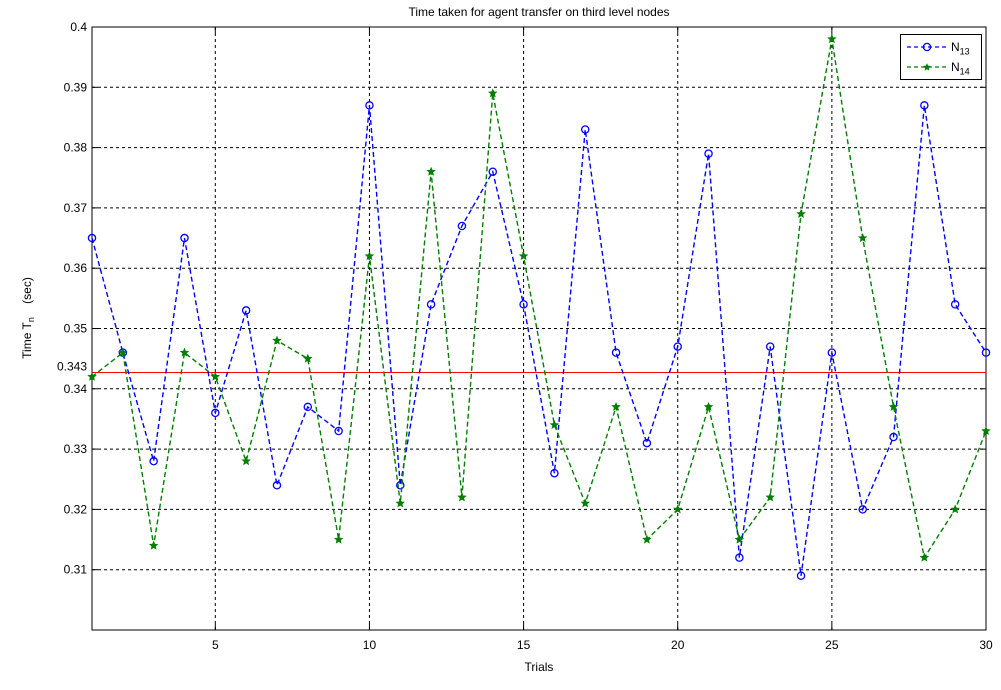 This screenshot has height=690, width=1001. I want to click on x-tick-label: 5, so click(215, 645).